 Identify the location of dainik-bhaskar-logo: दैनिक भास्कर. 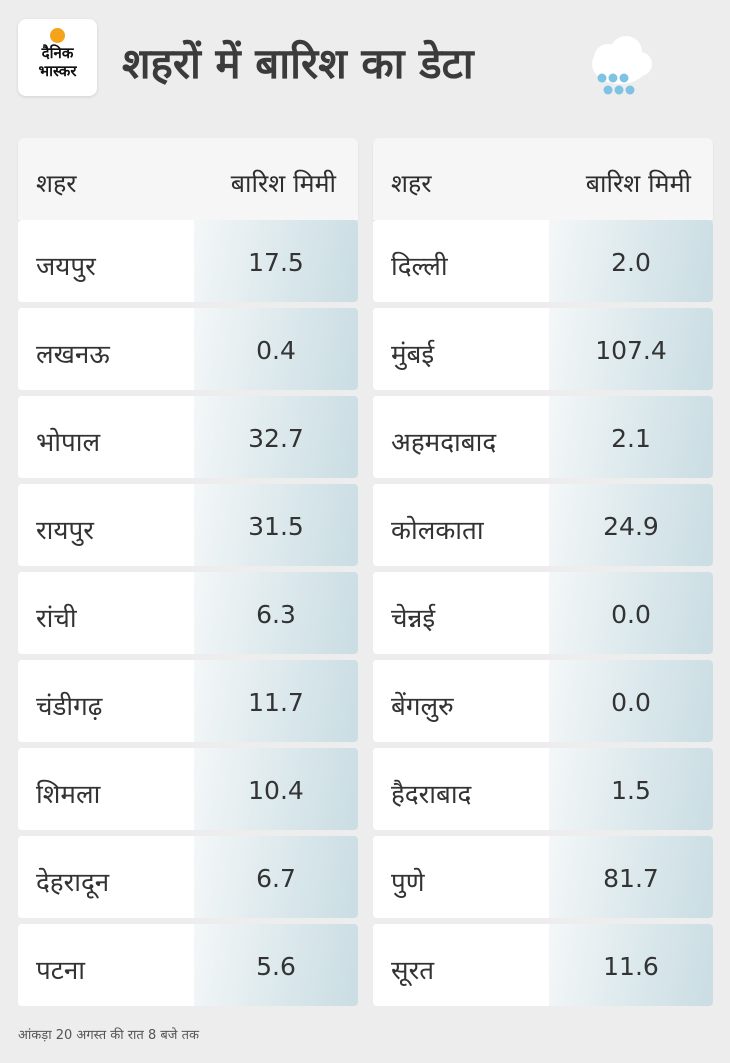
(57, 57).